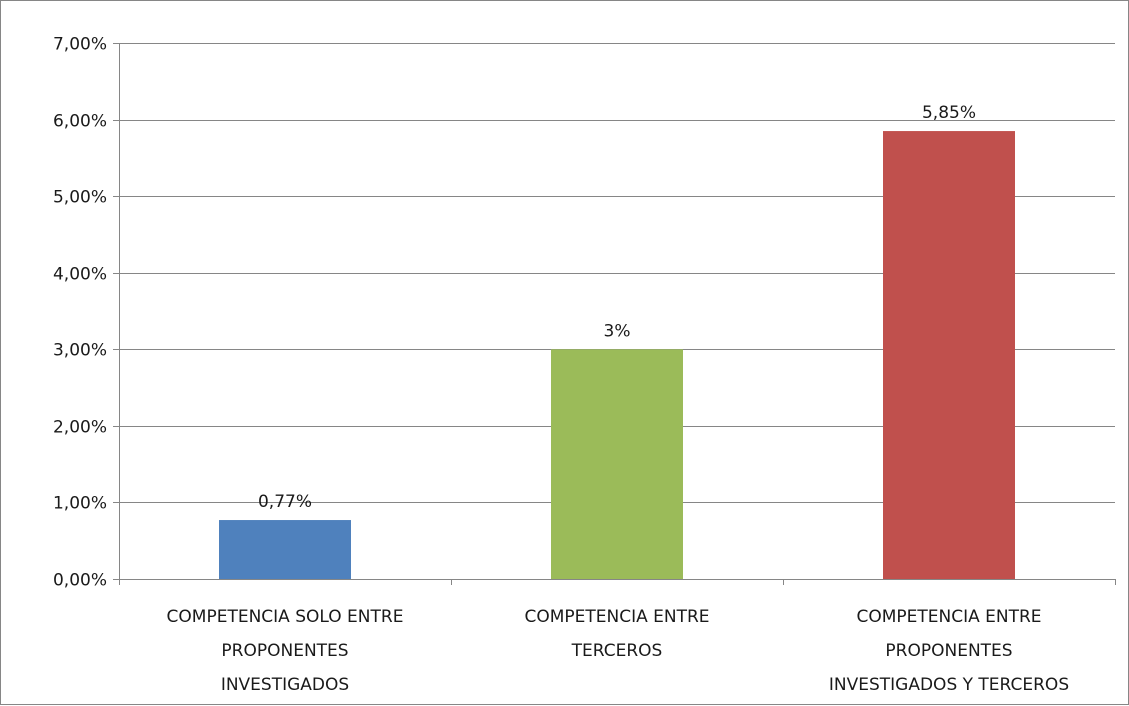  Describe the element at coordinates (949, 113) in the screenshot. I see `data-label: 5,85%` at that location.